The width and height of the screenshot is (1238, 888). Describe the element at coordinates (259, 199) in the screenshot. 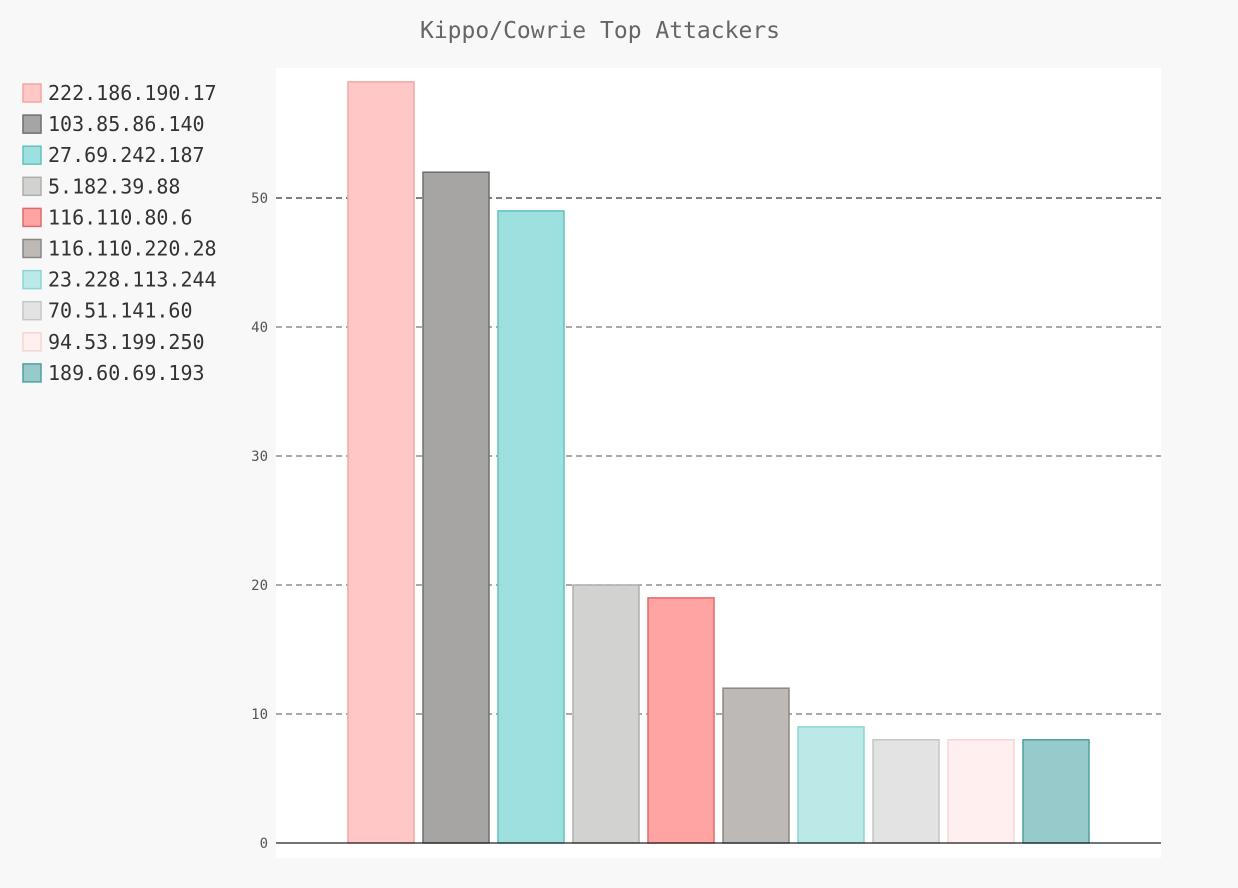

I see `y-tick-label: 50` at that location.